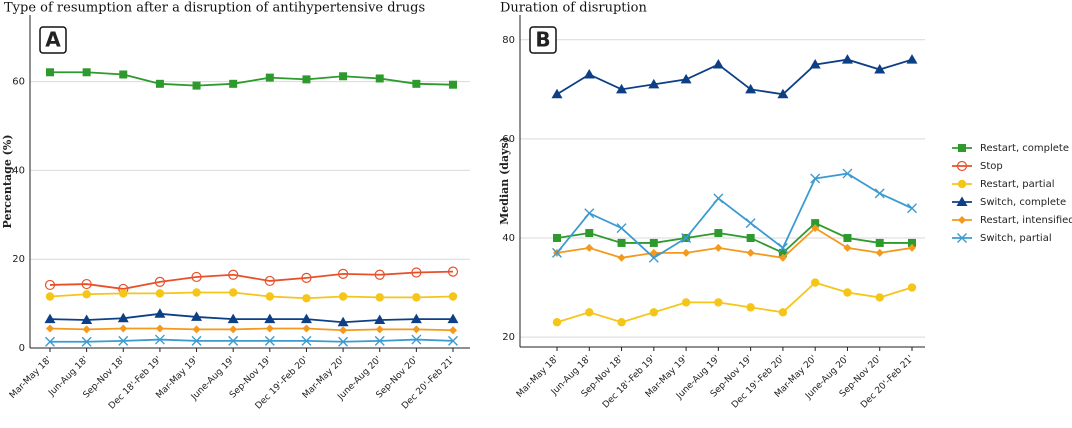  What do you see at coordinates (22, 348) in the screenshot?
I see `y-tick-label: 0` at bounding box center [22, 348].